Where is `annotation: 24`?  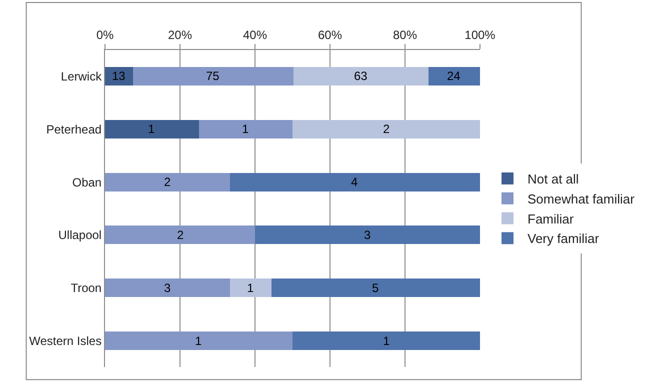 annotation: 24 is located at coordinates (454, 76).